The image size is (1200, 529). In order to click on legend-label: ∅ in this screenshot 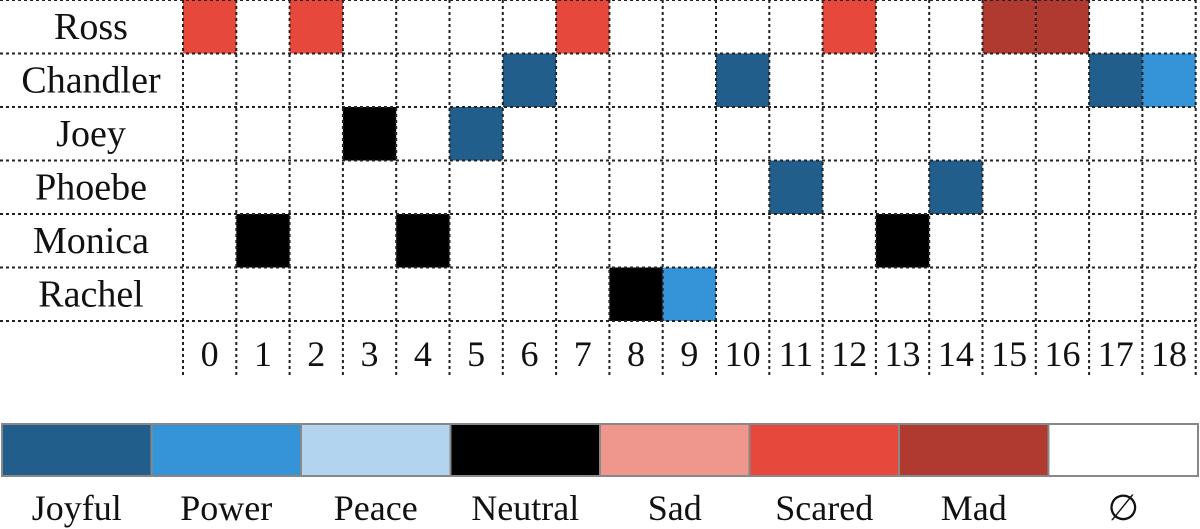, I will do `click(1123, 508)`.